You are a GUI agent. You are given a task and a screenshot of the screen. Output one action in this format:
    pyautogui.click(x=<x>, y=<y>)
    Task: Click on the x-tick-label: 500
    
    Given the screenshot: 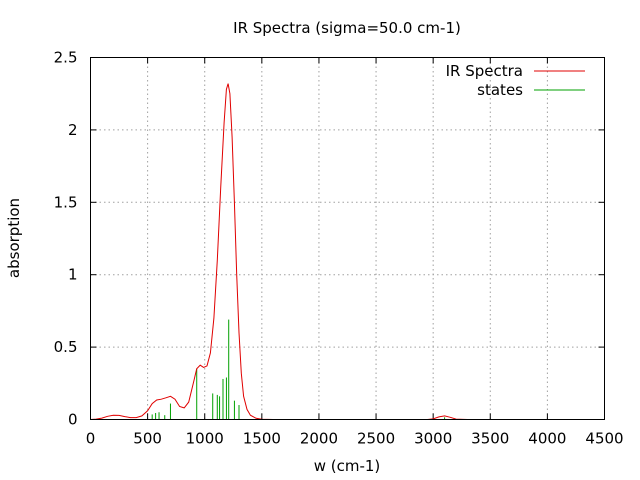 What is the action you would take?
    pyautogui.click(x=147, y=439)
    